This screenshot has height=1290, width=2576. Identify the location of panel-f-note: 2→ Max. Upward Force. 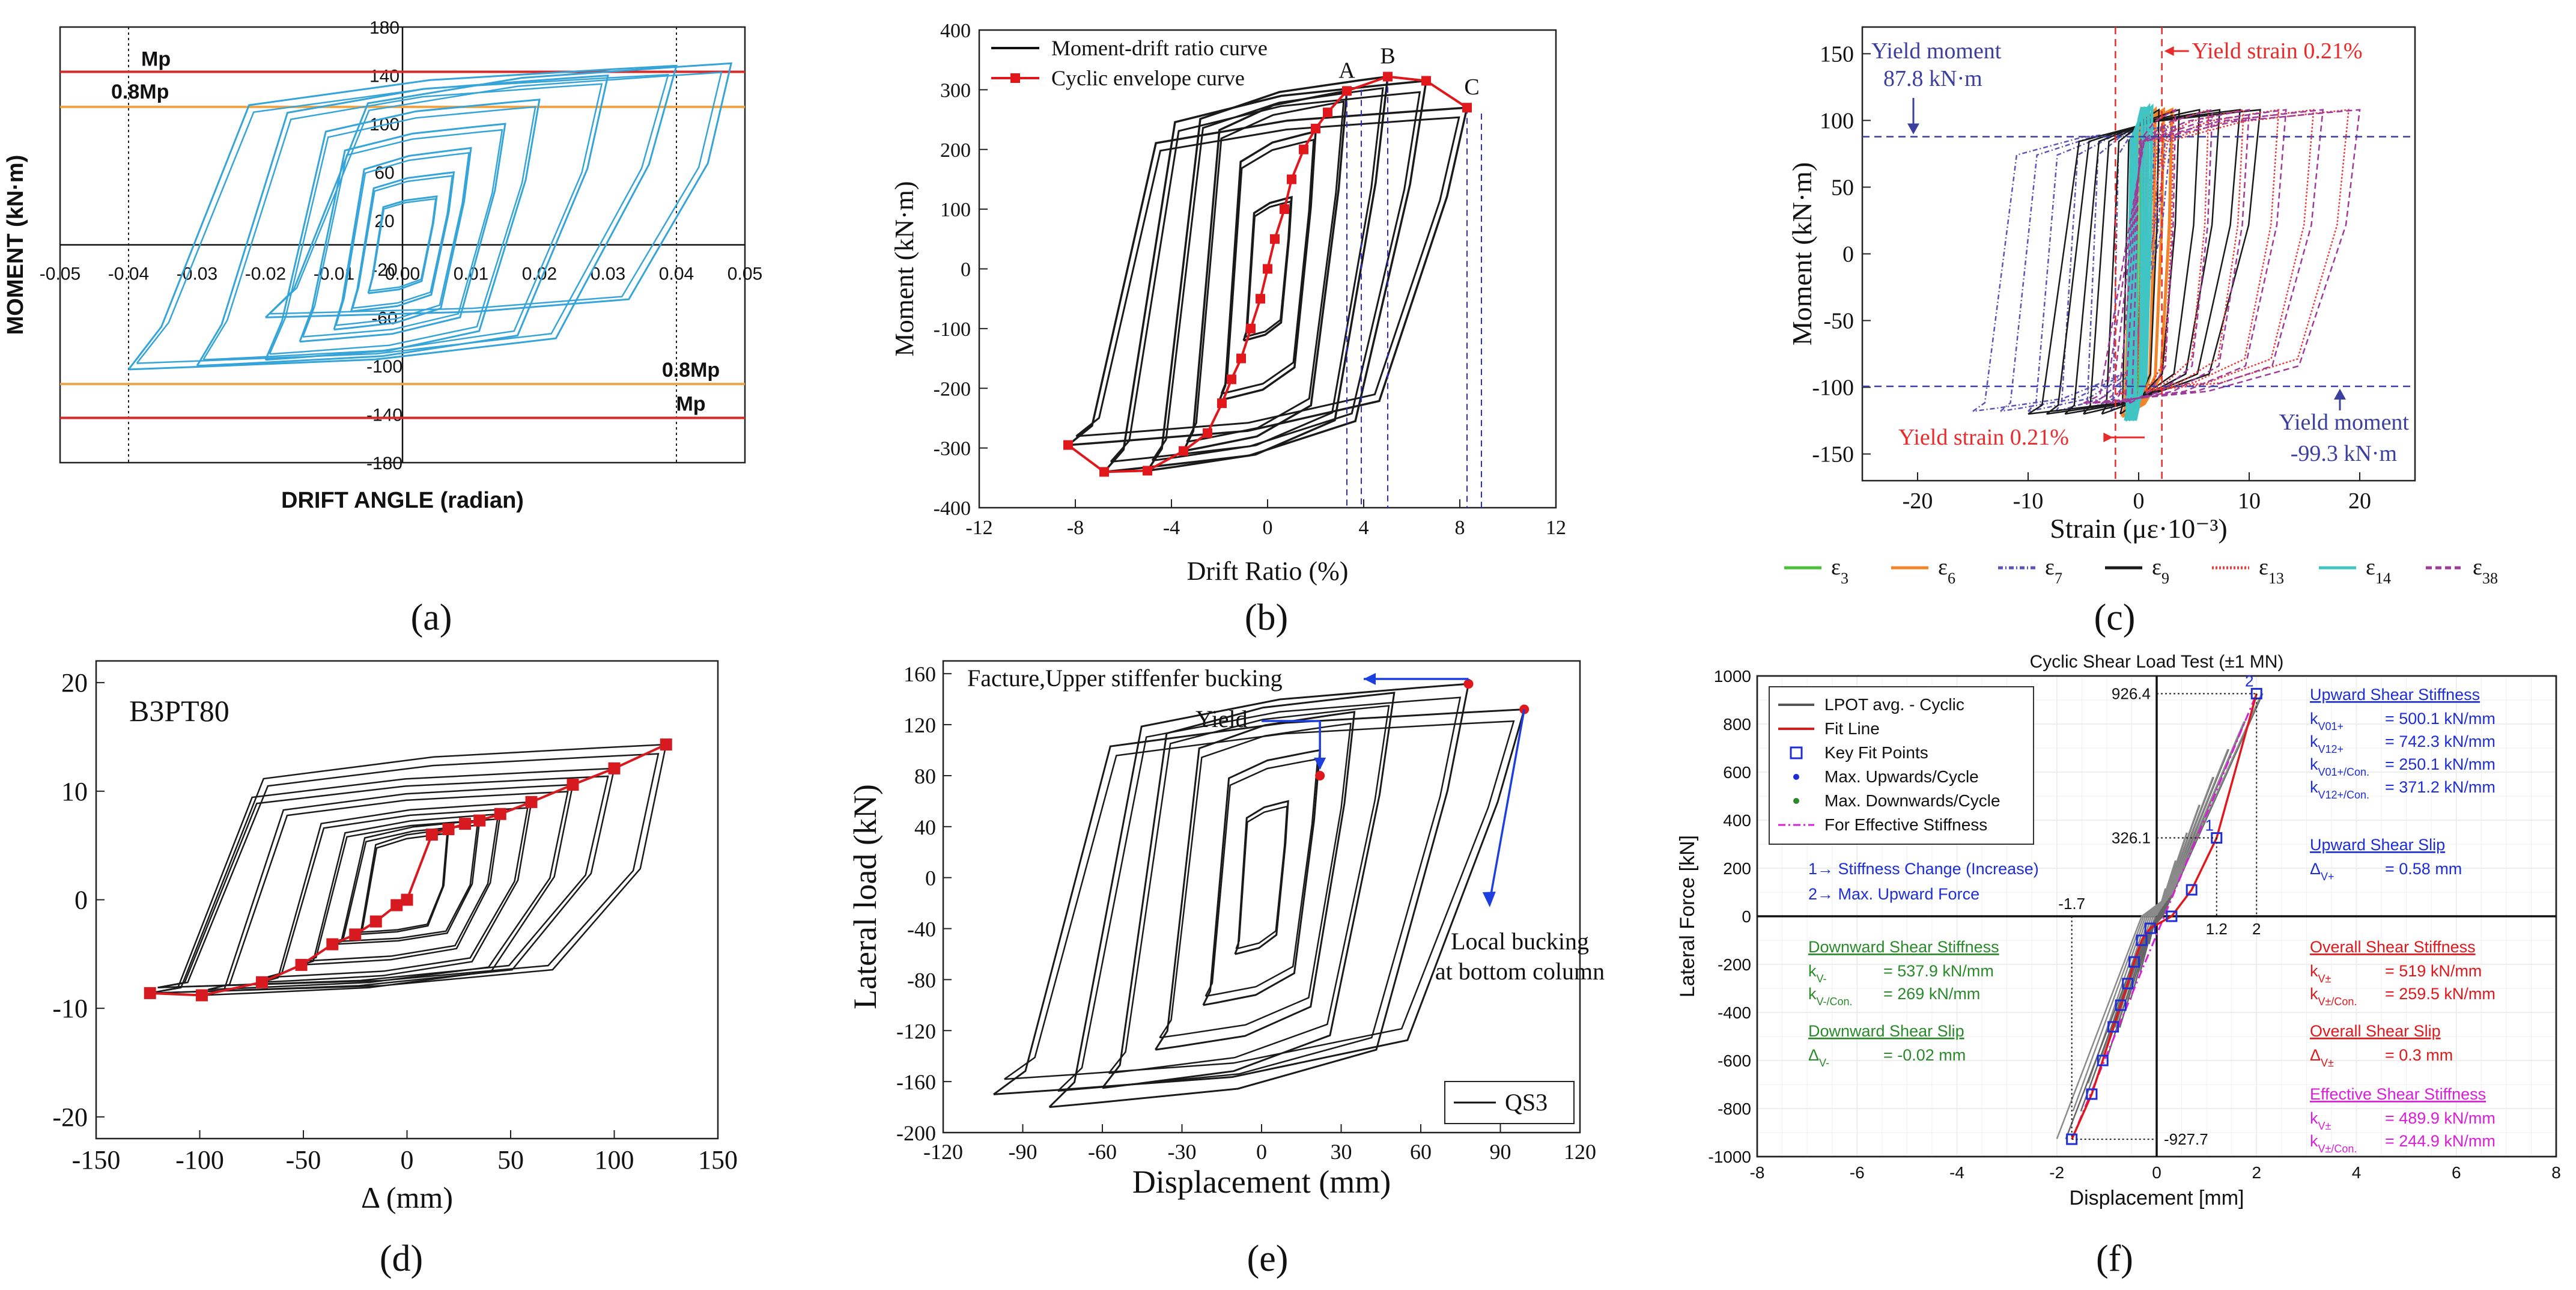
(1893, 894).